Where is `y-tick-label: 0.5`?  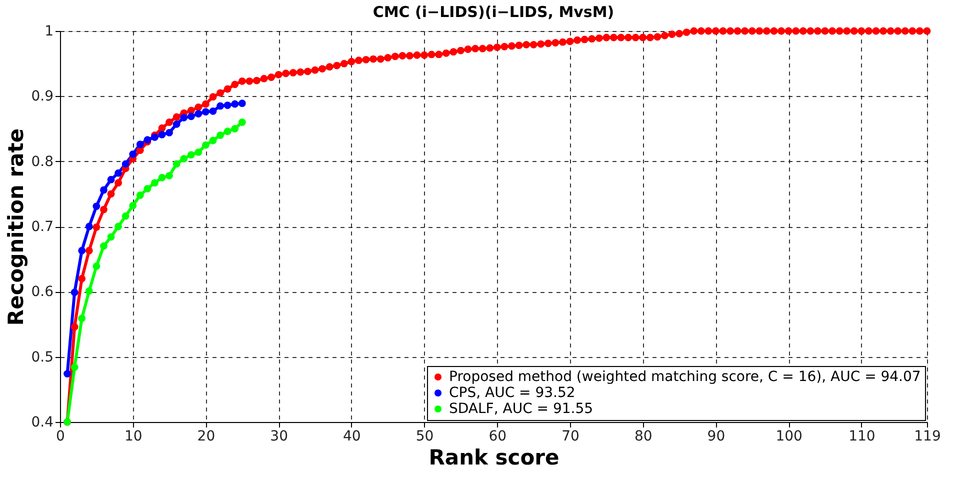
y-tick-label: 0.5 is located at coordinates (42, 357).